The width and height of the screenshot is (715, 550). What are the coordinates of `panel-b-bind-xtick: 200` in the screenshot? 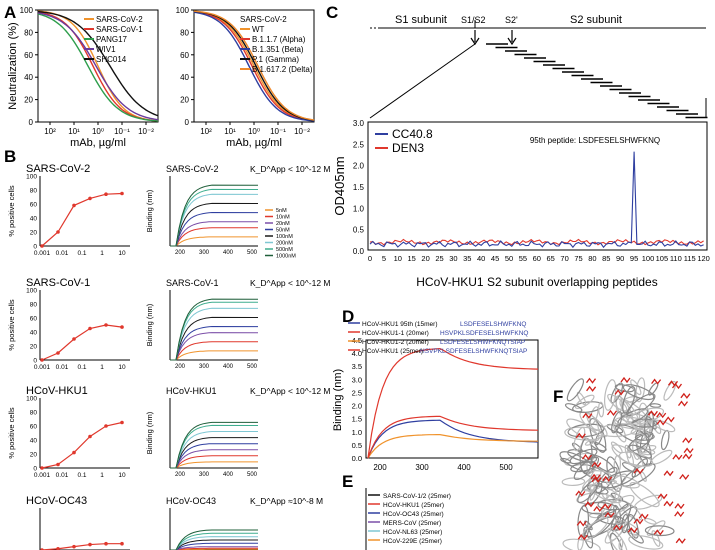 It's located at (180, 367).